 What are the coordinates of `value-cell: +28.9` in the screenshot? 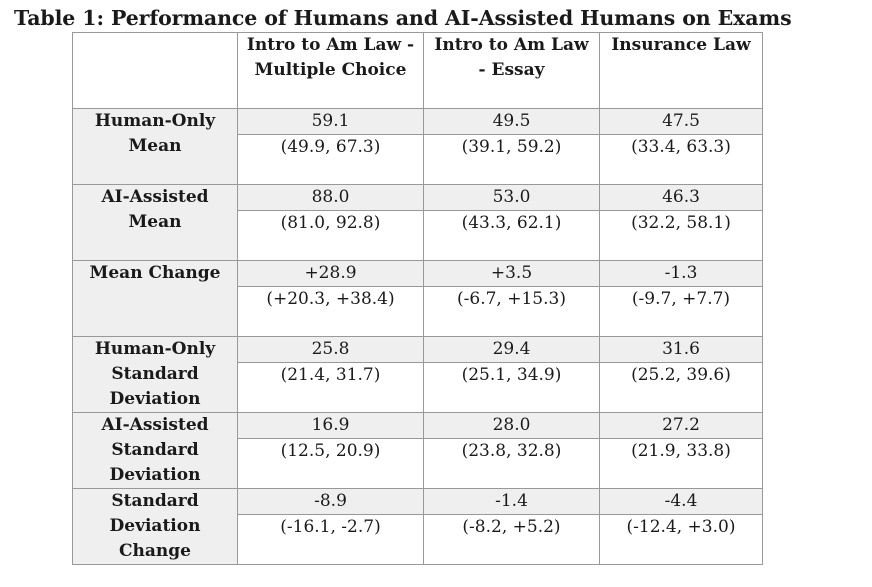 It's located at (330, 273).